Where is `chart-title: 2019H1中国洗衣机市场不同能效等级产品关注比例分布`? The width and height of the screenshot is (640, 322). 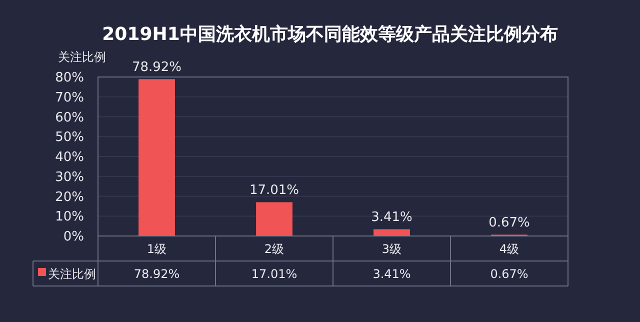 chart-title: 2019H1中国洗衣机市场不同能效等级产品关注比例分布 is located at coordinates (330, 34).